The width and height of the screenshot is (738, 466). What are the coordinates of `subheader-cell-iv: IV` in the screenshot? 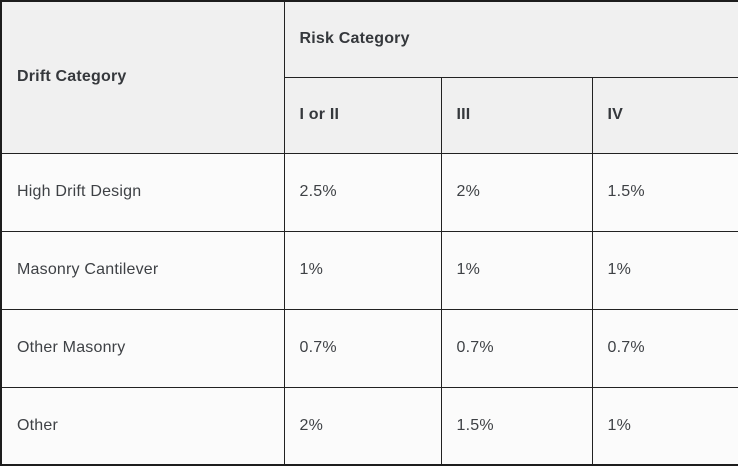 It's located at (664, 115).